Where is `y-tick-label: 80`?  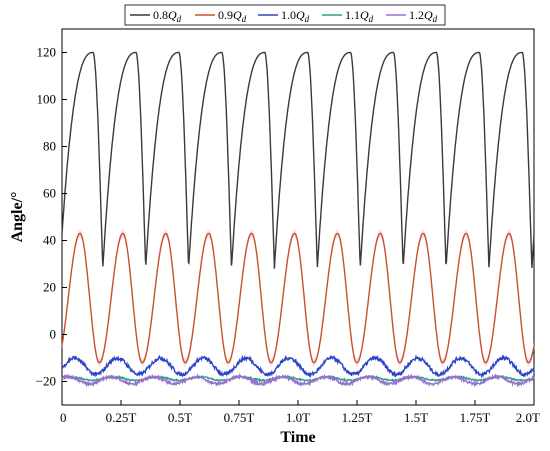 y-tick-label: 80 is located at coordinates (49, 146).